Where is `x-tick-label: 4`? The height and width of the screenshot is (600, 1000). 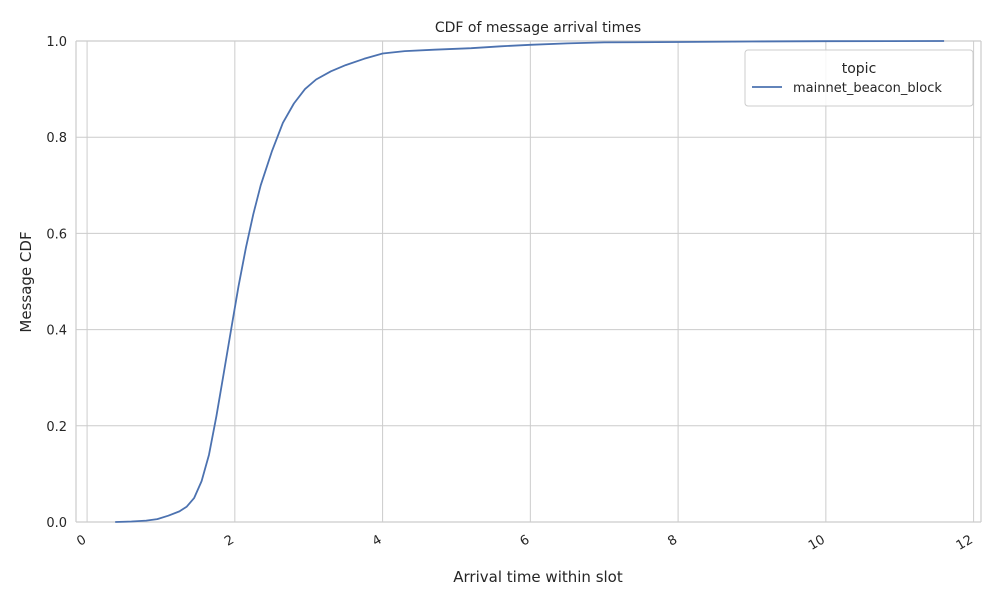 x-tick-label: 4 is located at coordinates (377, 540).